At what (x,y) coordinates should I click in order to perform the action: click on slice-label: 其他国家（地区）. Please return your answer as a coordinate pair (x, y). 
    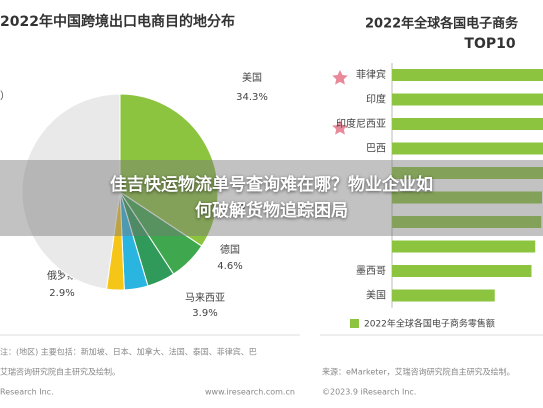
    Looking at the image, I should click on (5, 95).